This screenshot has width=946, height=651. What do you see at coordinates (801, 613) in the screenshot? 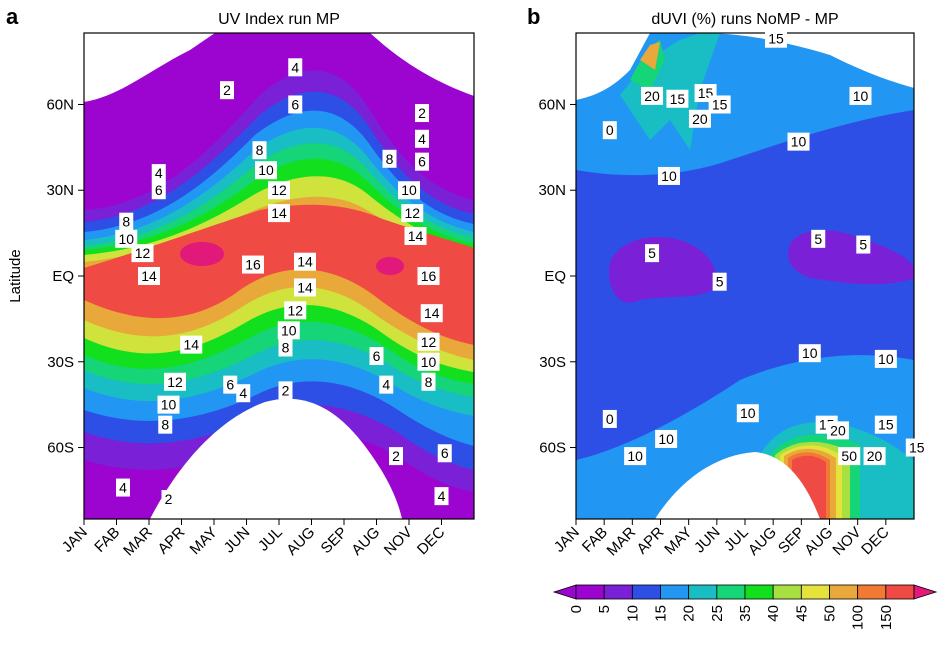
I see `colorbar-label: 45` at bounding box center [801, 613].